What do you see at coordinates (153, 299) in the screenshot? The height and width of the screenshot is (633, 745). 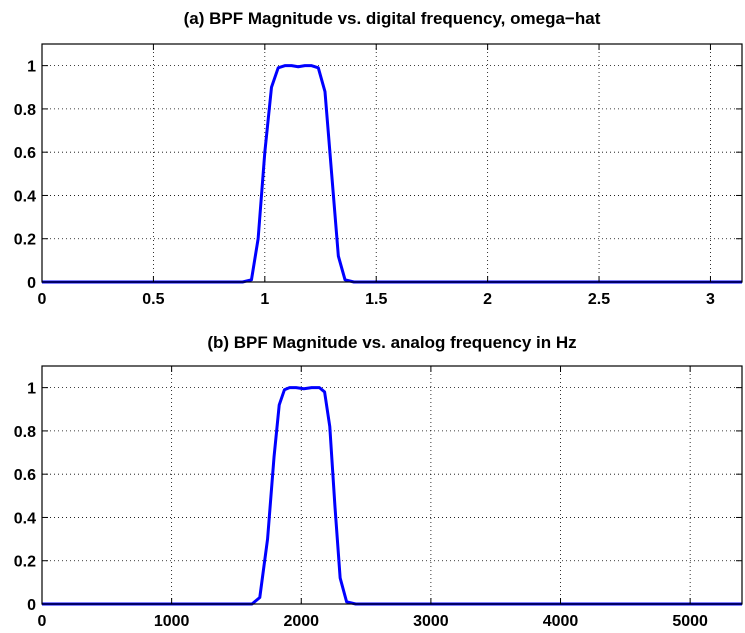 I see `x-tick-label: 0.5` at bounding box center [153, 299].